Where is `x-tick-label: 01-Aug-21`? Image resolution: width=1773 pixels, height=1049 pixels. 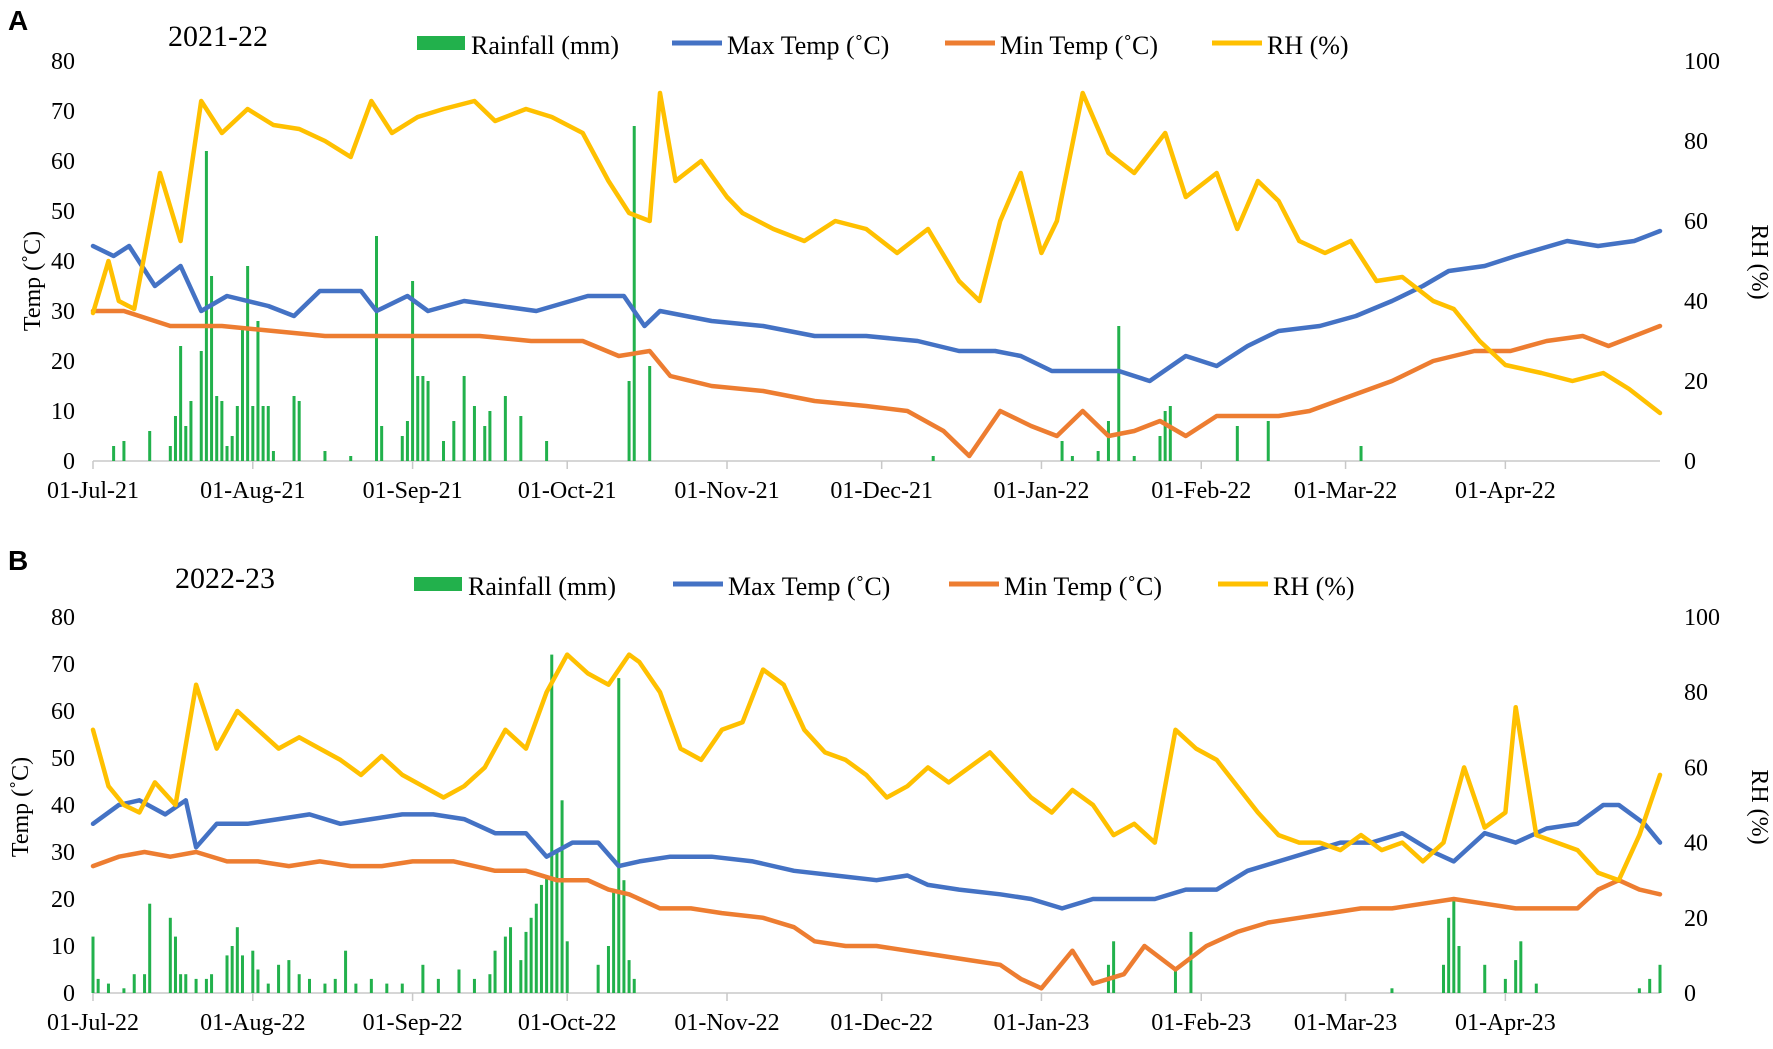
x-tick-label: 01-Aug-21 is located at coordinates (252, 491).